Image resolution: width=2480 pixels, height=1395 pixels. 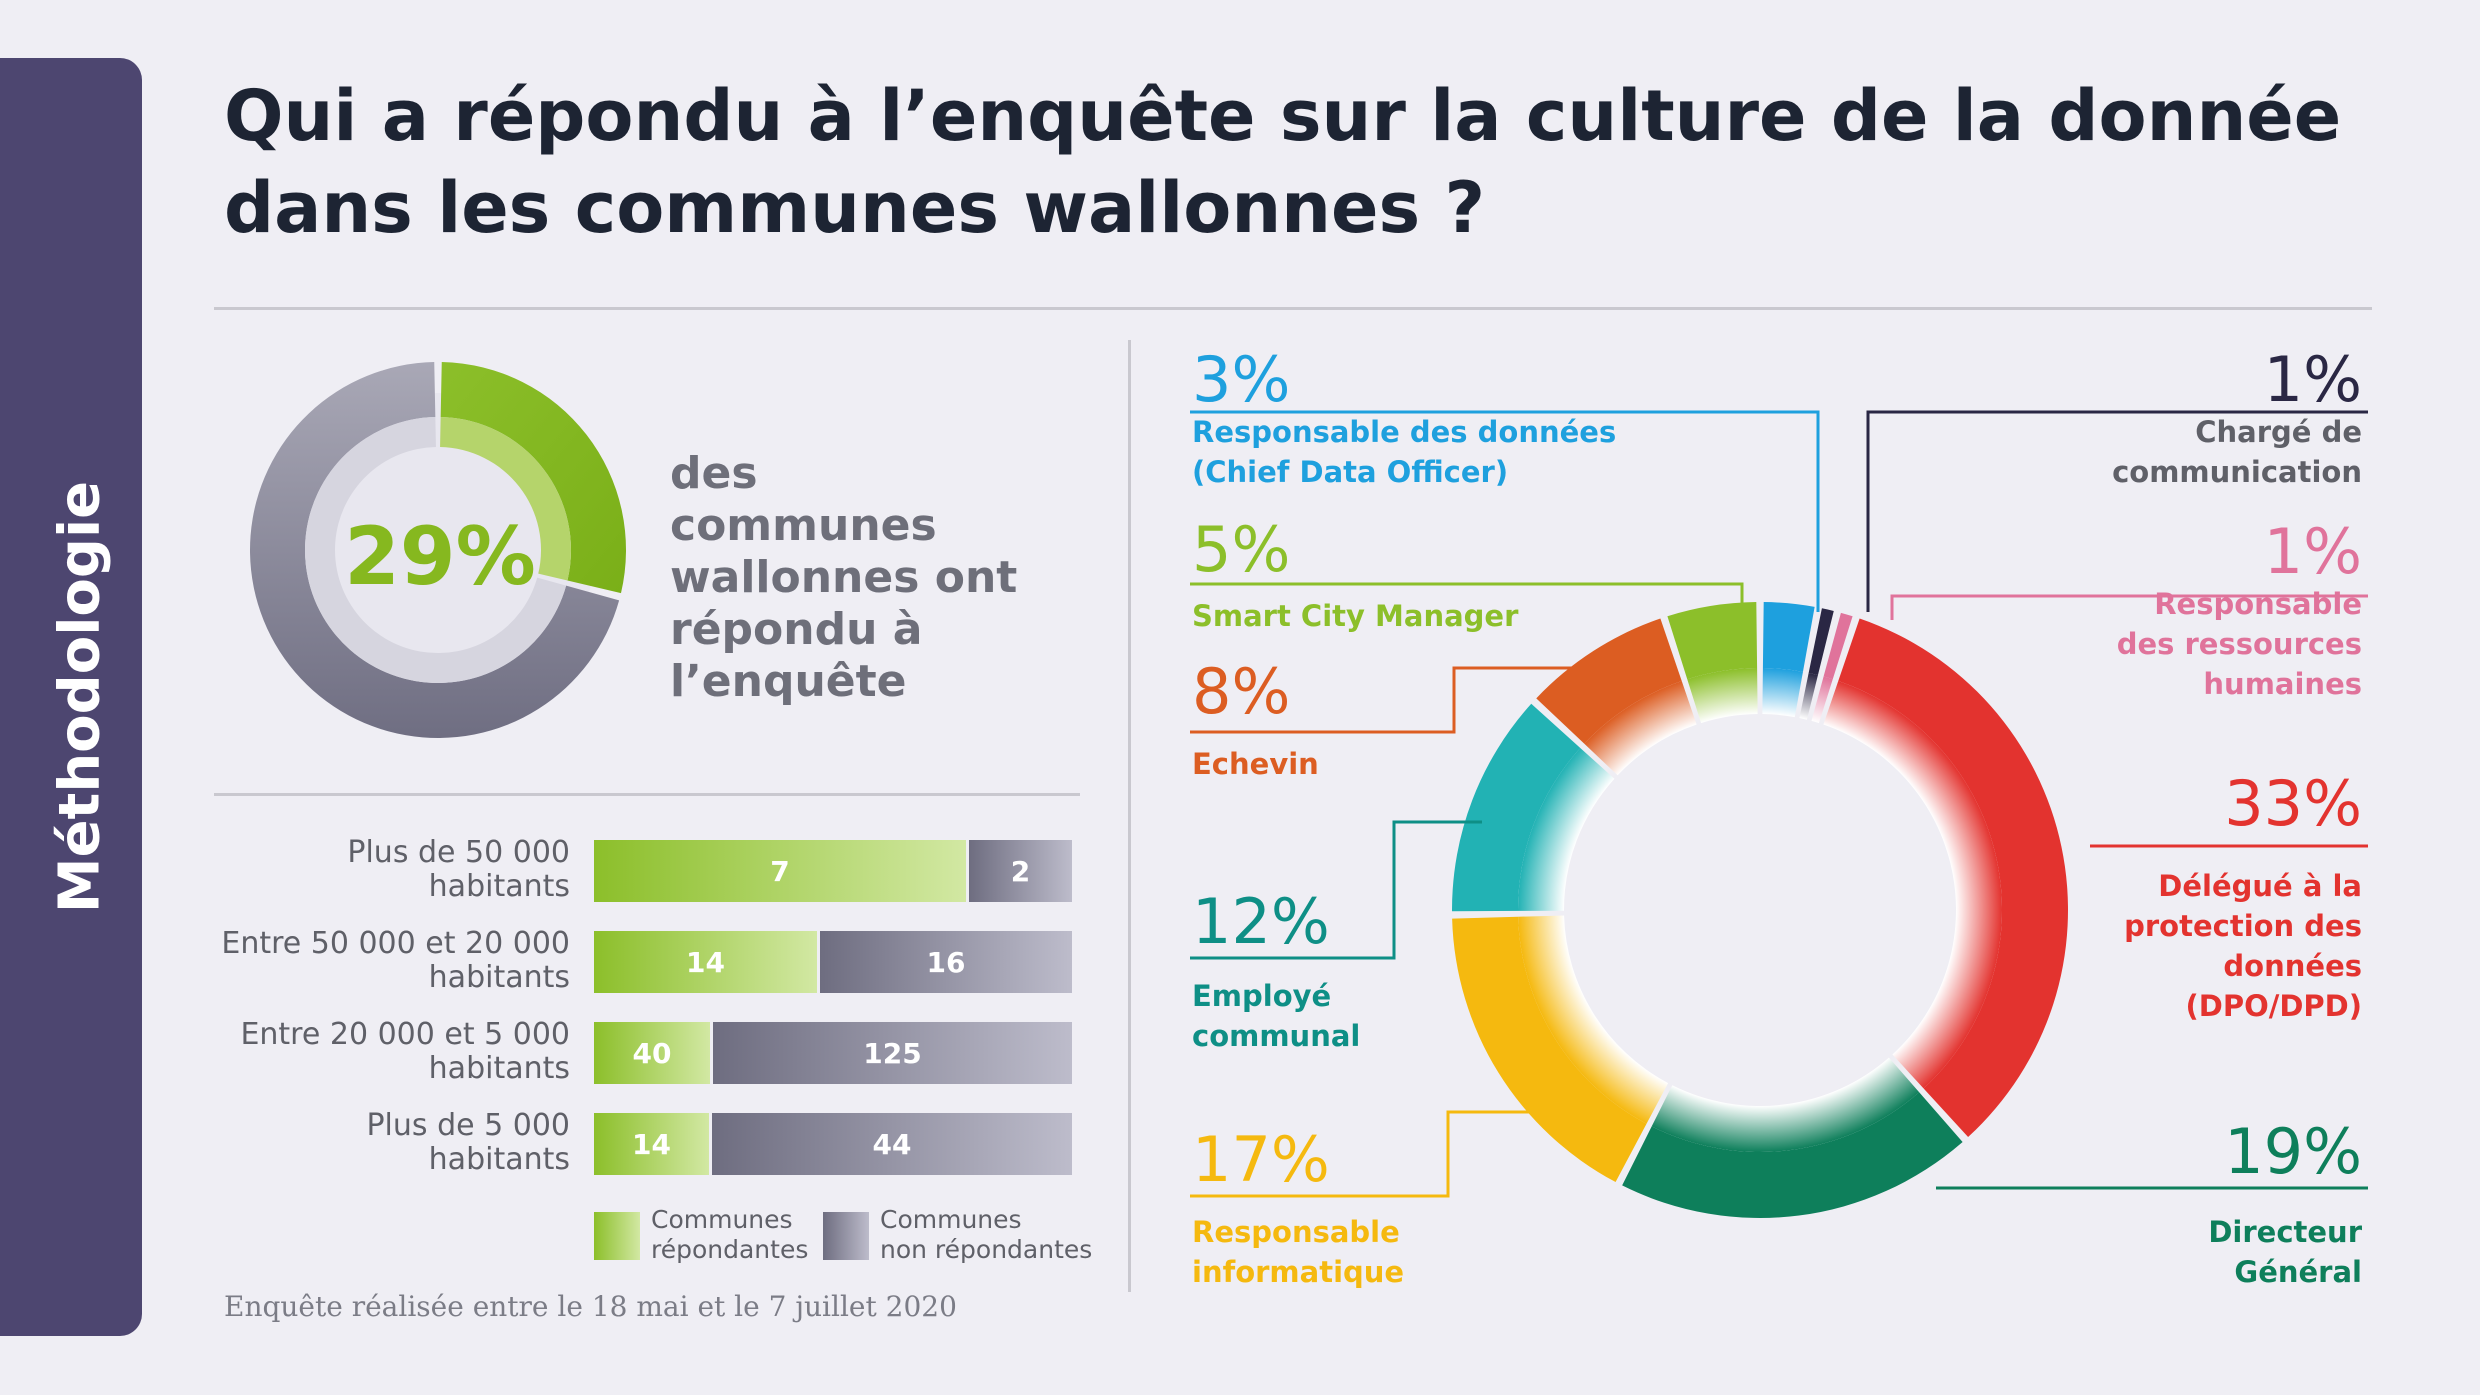 I want to click on role-name-label-line: Délégué à la, so click(x=2260, y=886).